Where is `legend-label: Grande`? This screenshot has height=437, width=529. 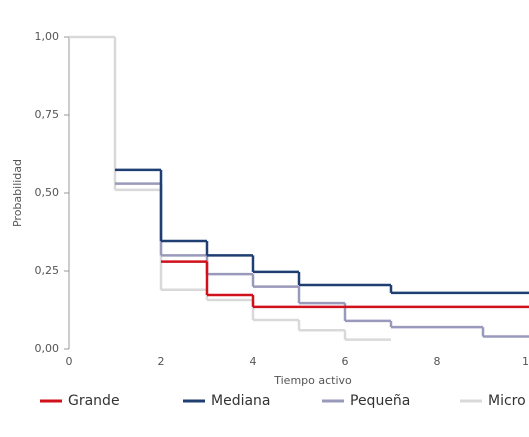 legend-label: Grande is located at coordinates (94, 401).